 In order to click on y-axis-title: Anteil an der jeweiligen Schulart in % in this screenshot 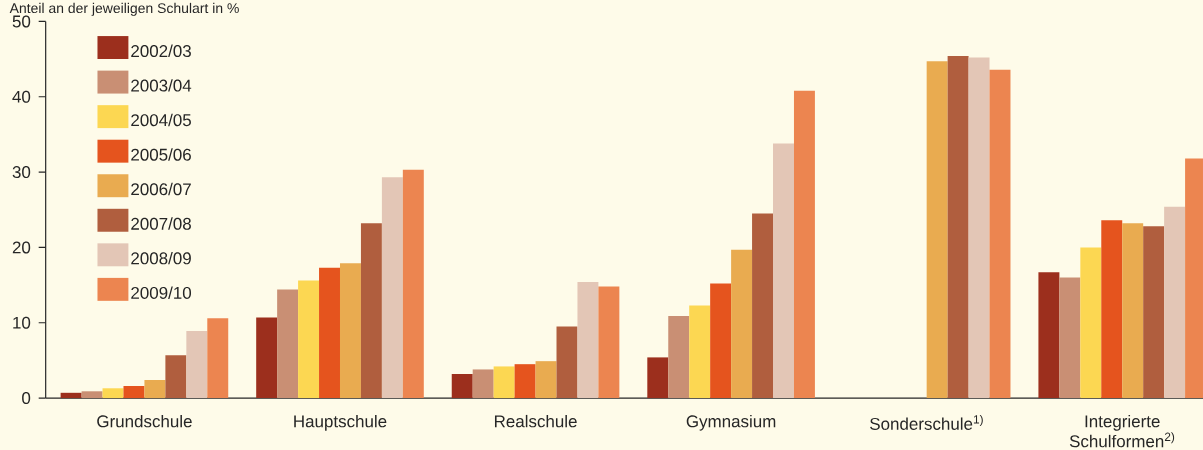, I will do `click(124, 9)`.